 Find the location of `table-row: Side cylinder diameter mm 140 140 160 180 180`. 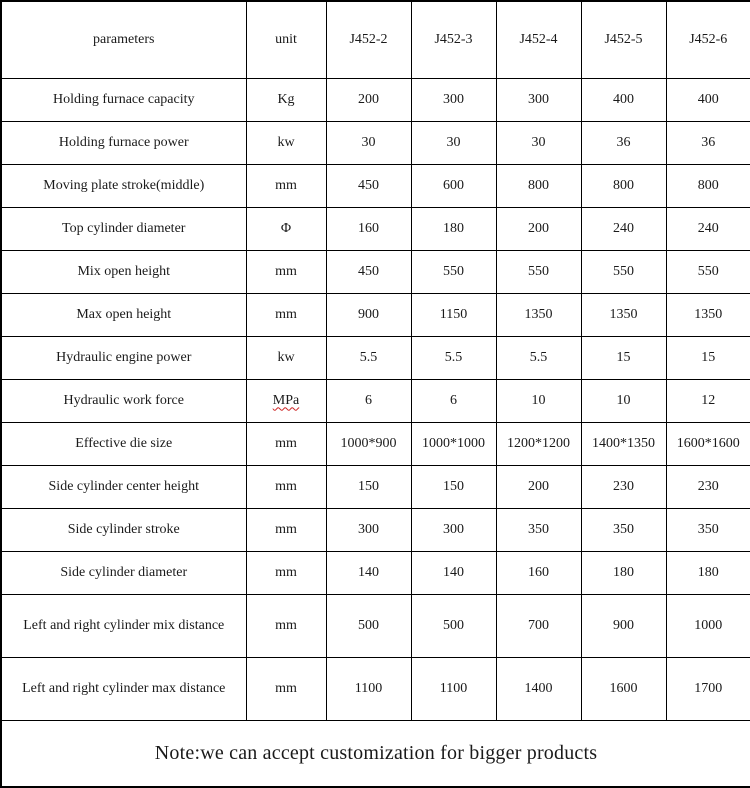

table-row: Side cylinder diameter mm 140 140 160 180 180 is located at coordinates (375, 572).